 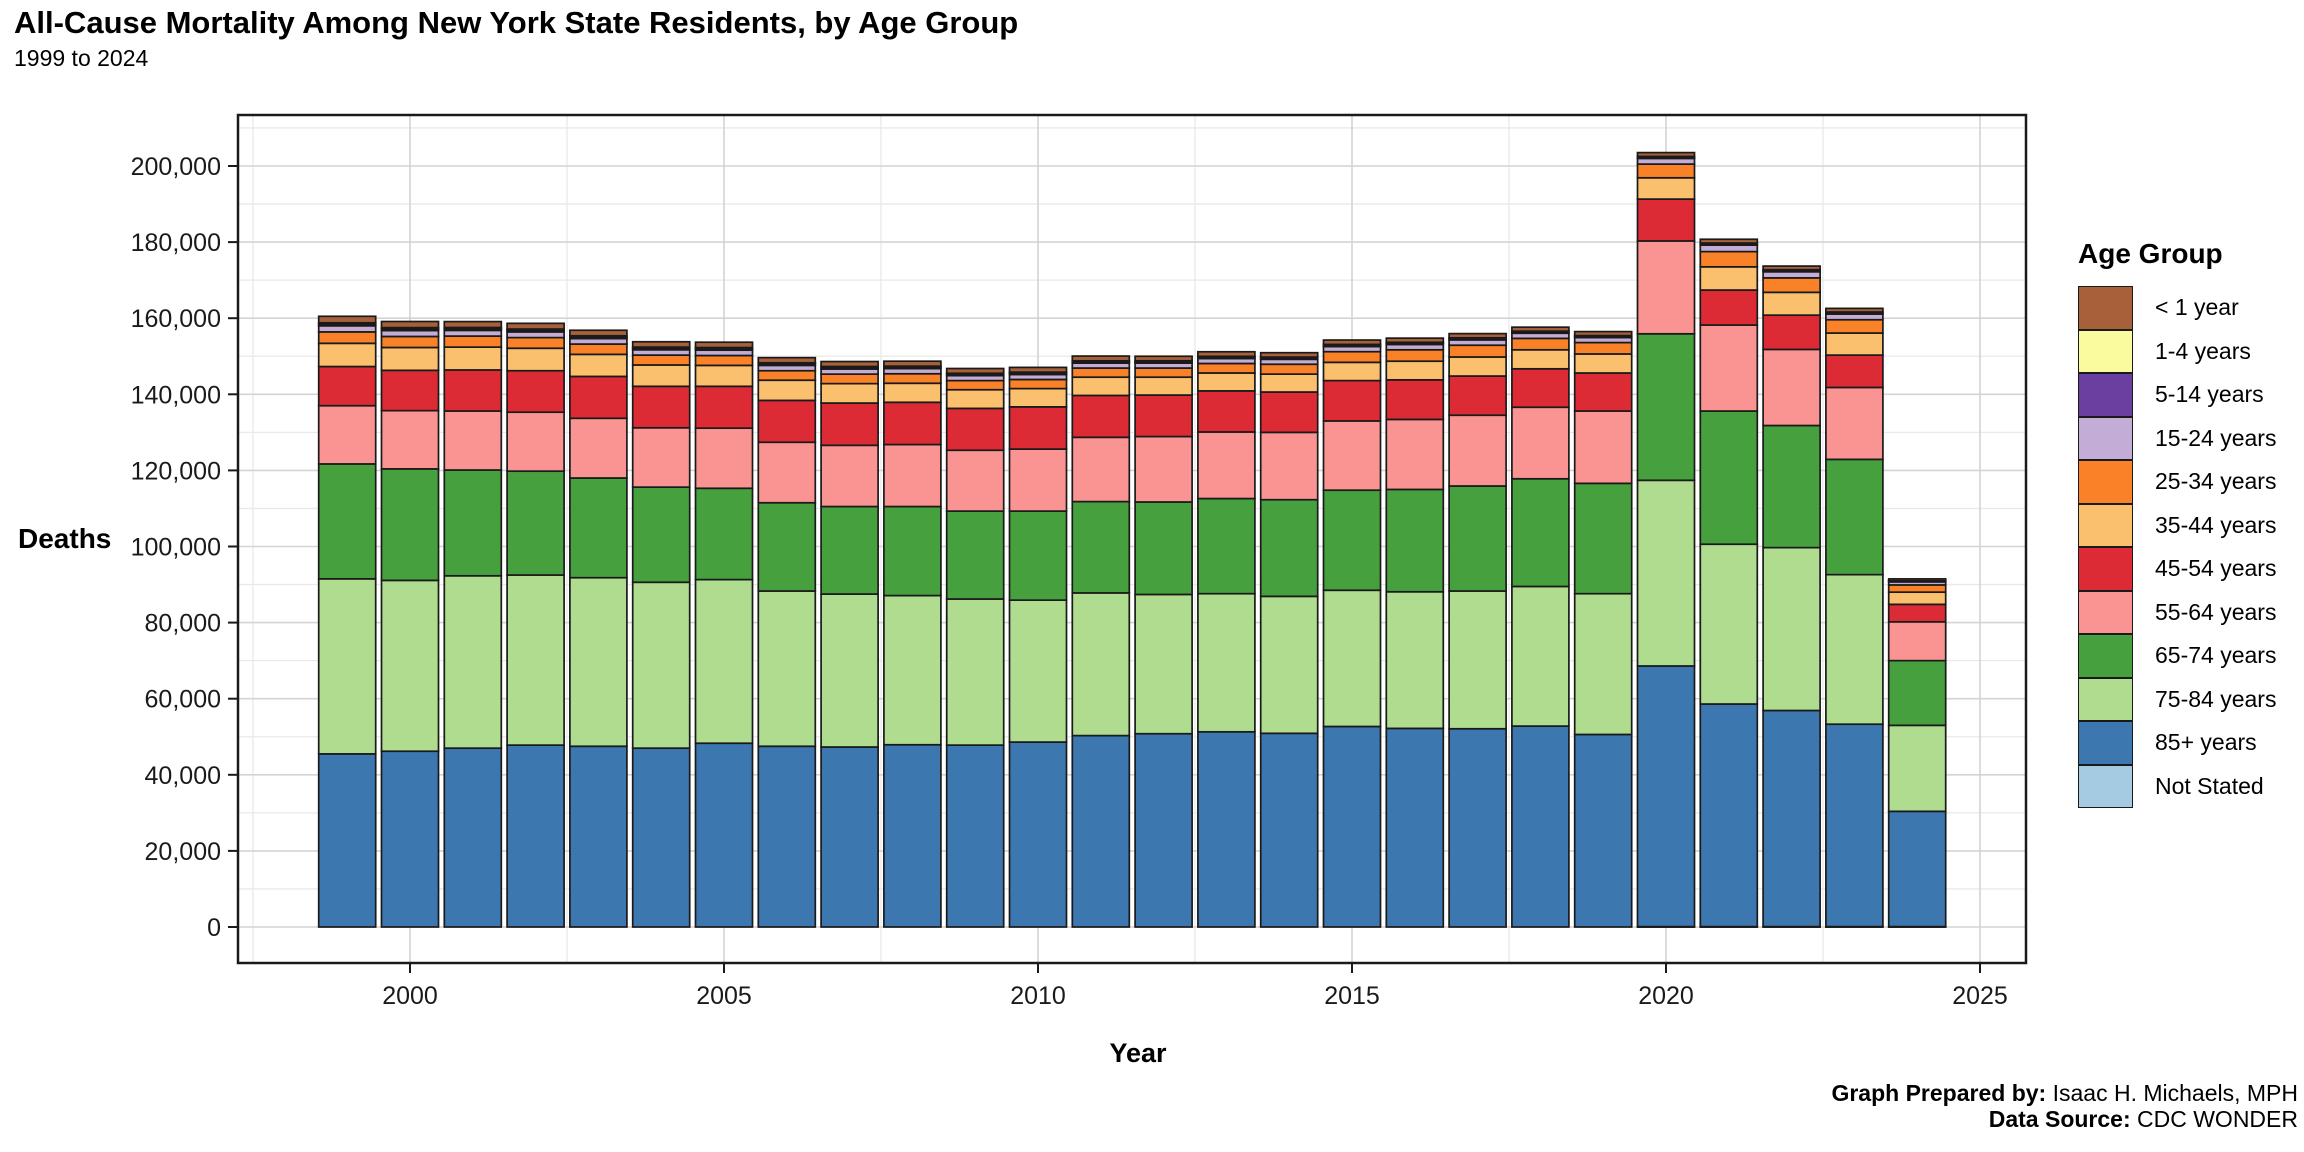 I want to click on legend-label: 15-24 years, so click(x=2216, y=437).